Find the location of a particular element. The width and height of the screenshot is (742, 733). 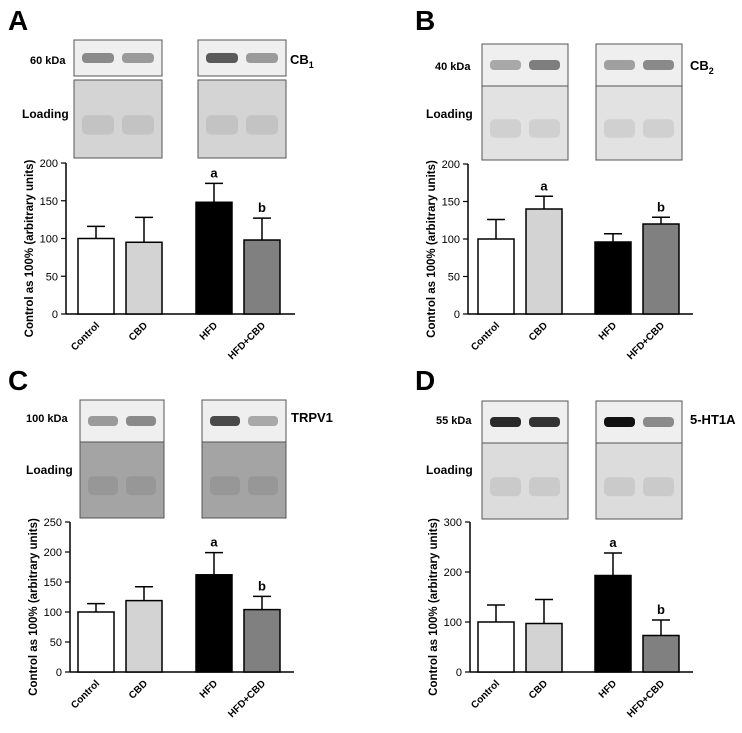

kda-label: 60 kDa is located at coordinates (48, 61).